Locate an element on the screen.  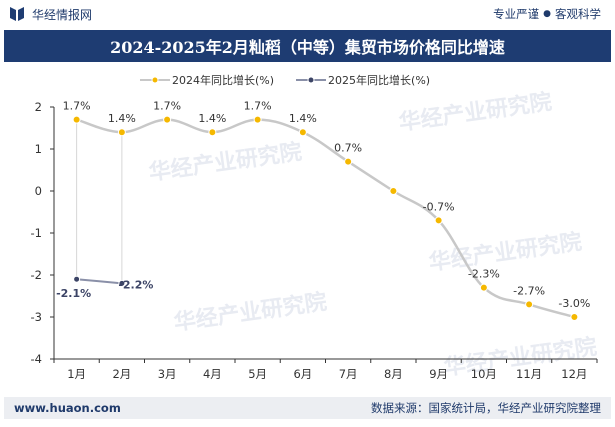
series-2025-data-label: -2.1% is located at coordinates (73, 293).